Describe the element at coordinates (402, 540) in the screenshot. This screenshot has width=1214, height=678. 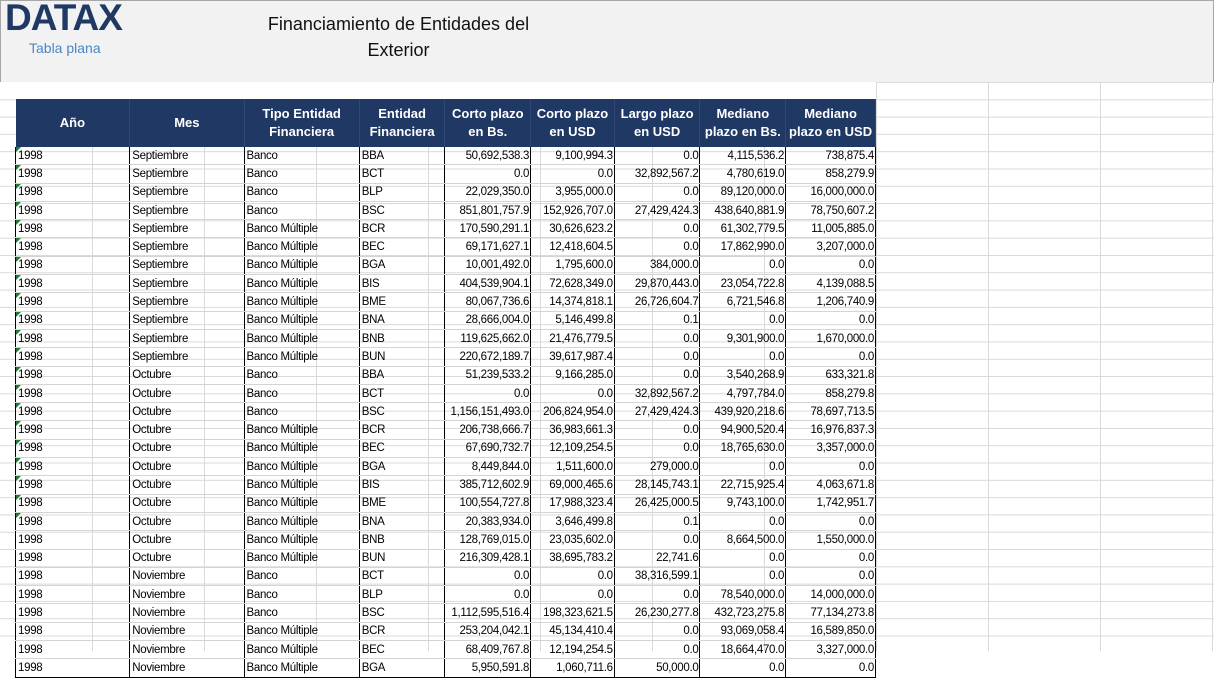
I see `table-cell: BNB` at that location.